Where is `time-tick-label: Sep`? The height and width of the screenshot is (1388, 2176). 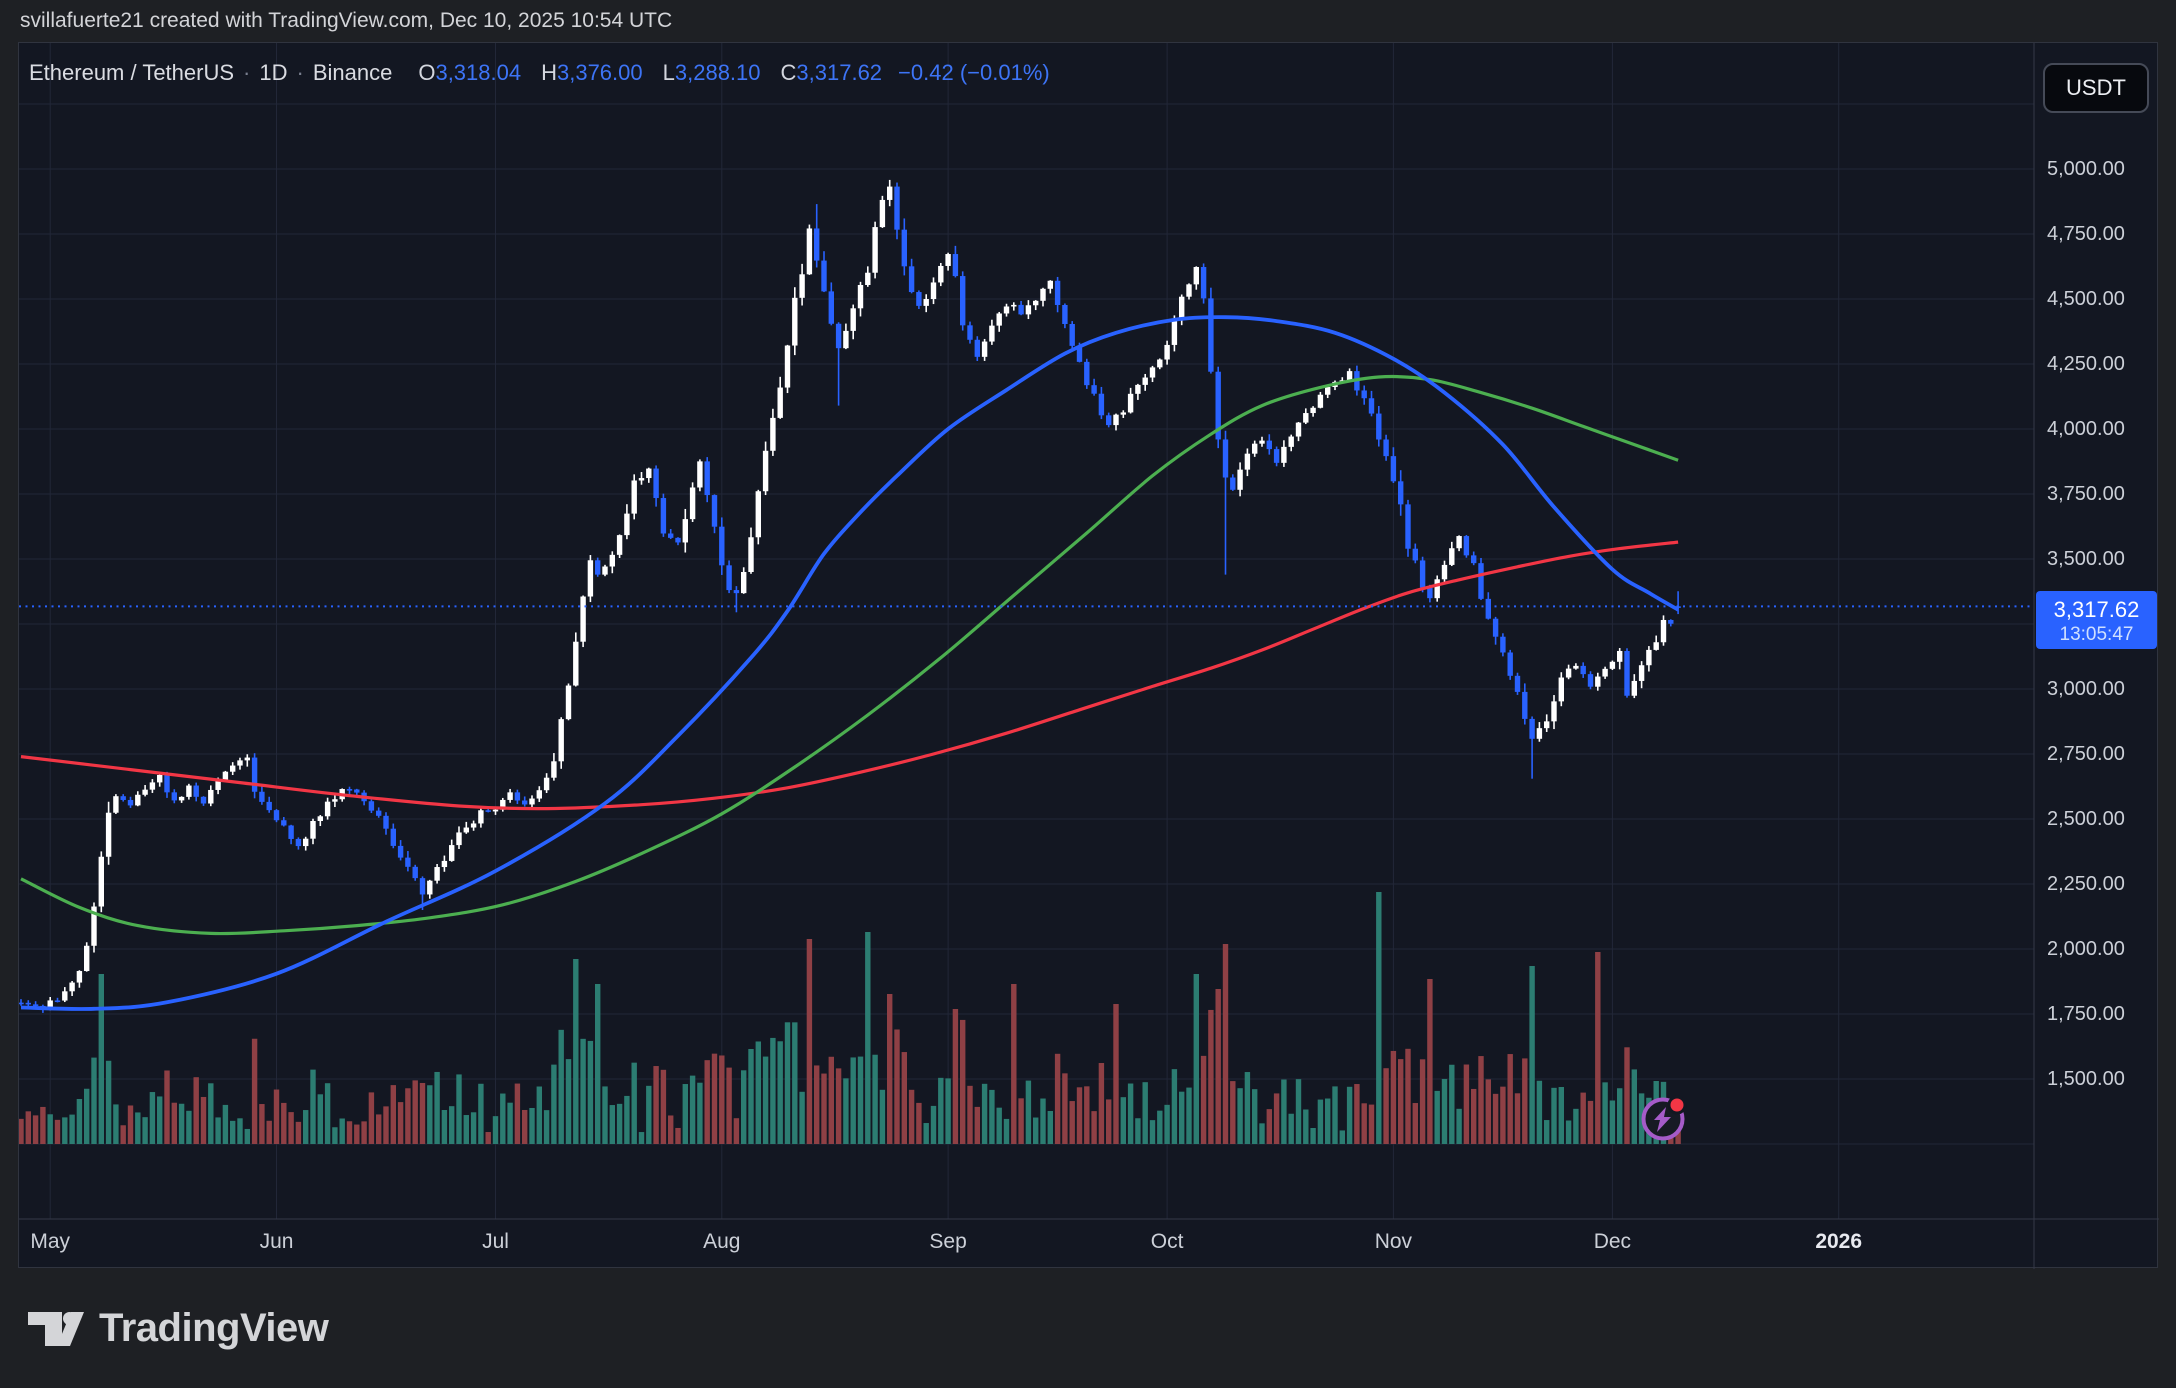 time-tick-label: Sep is located at coordinates (948, 1241).